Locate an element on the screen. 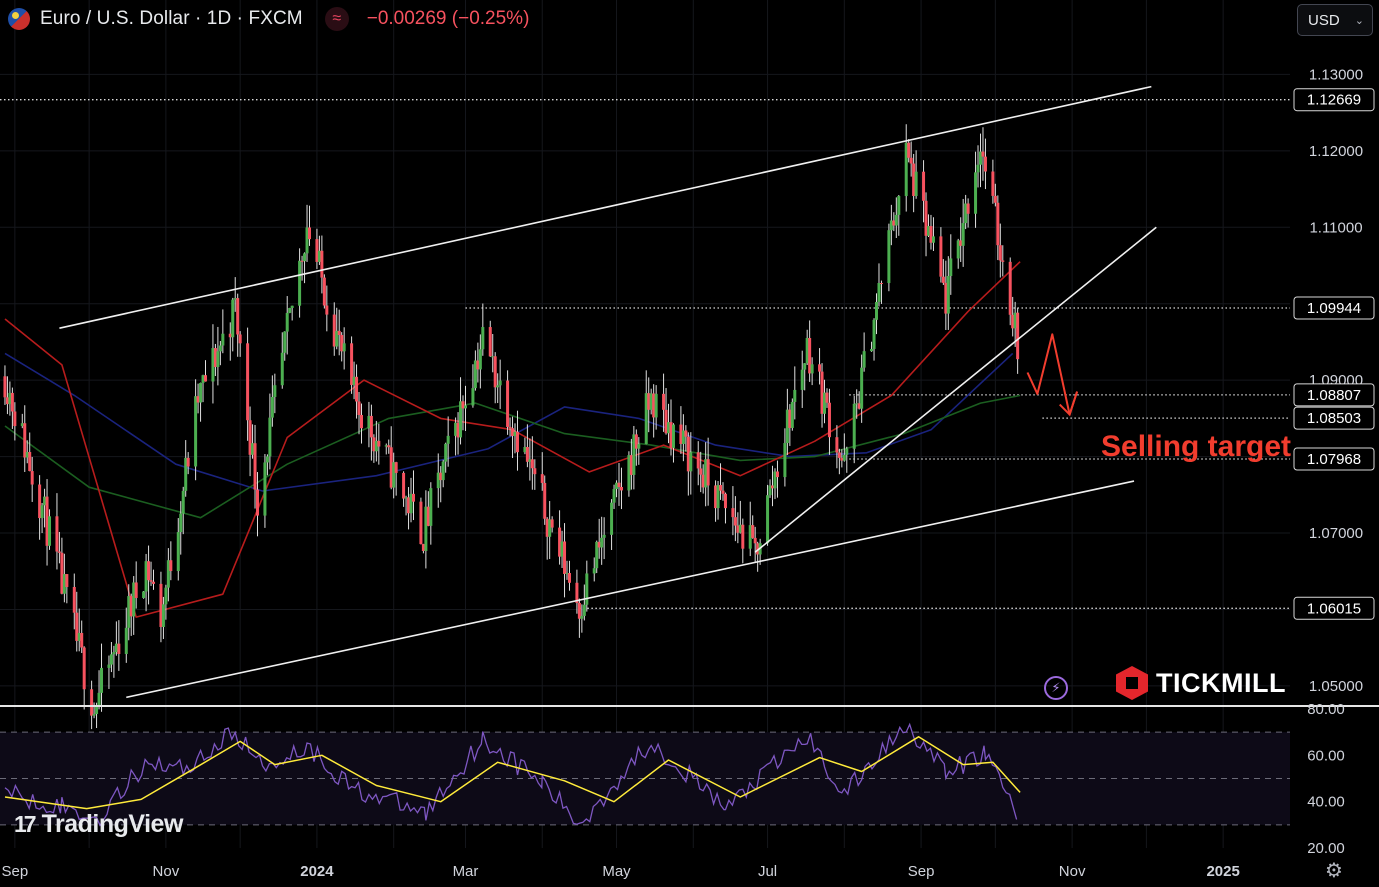  price-tick-label: 1.12000 is located at coordinates (1336, 151).